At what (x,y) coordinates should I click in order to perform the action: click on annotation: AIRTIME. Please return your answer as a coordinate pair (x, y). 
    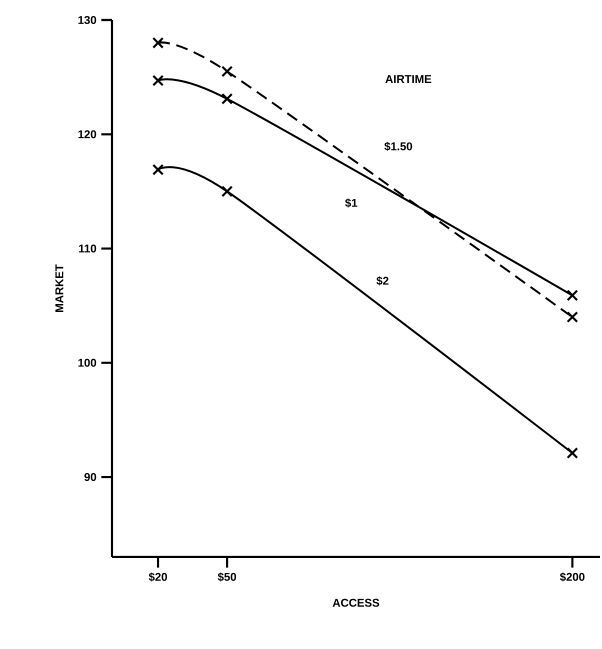
    Looking at the image, I should click on (408, 79).